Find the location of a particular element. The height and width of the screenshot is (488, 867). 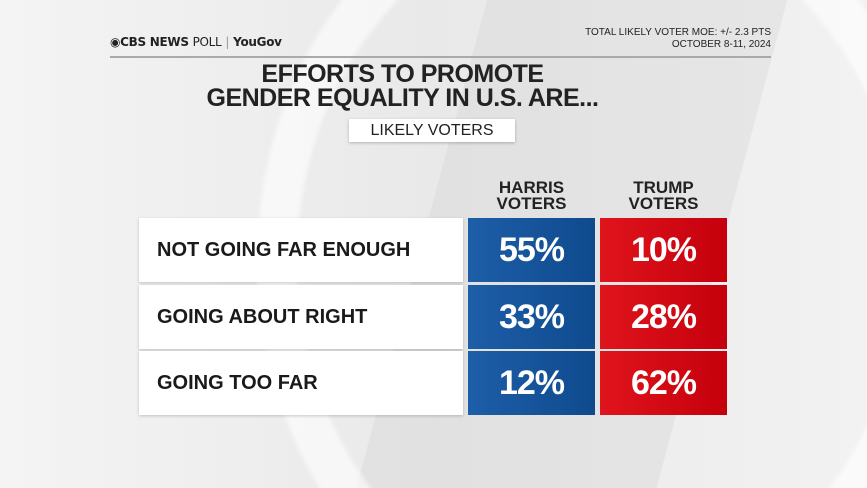

brand-suffix: POLL is located at coordinates (207, 42).